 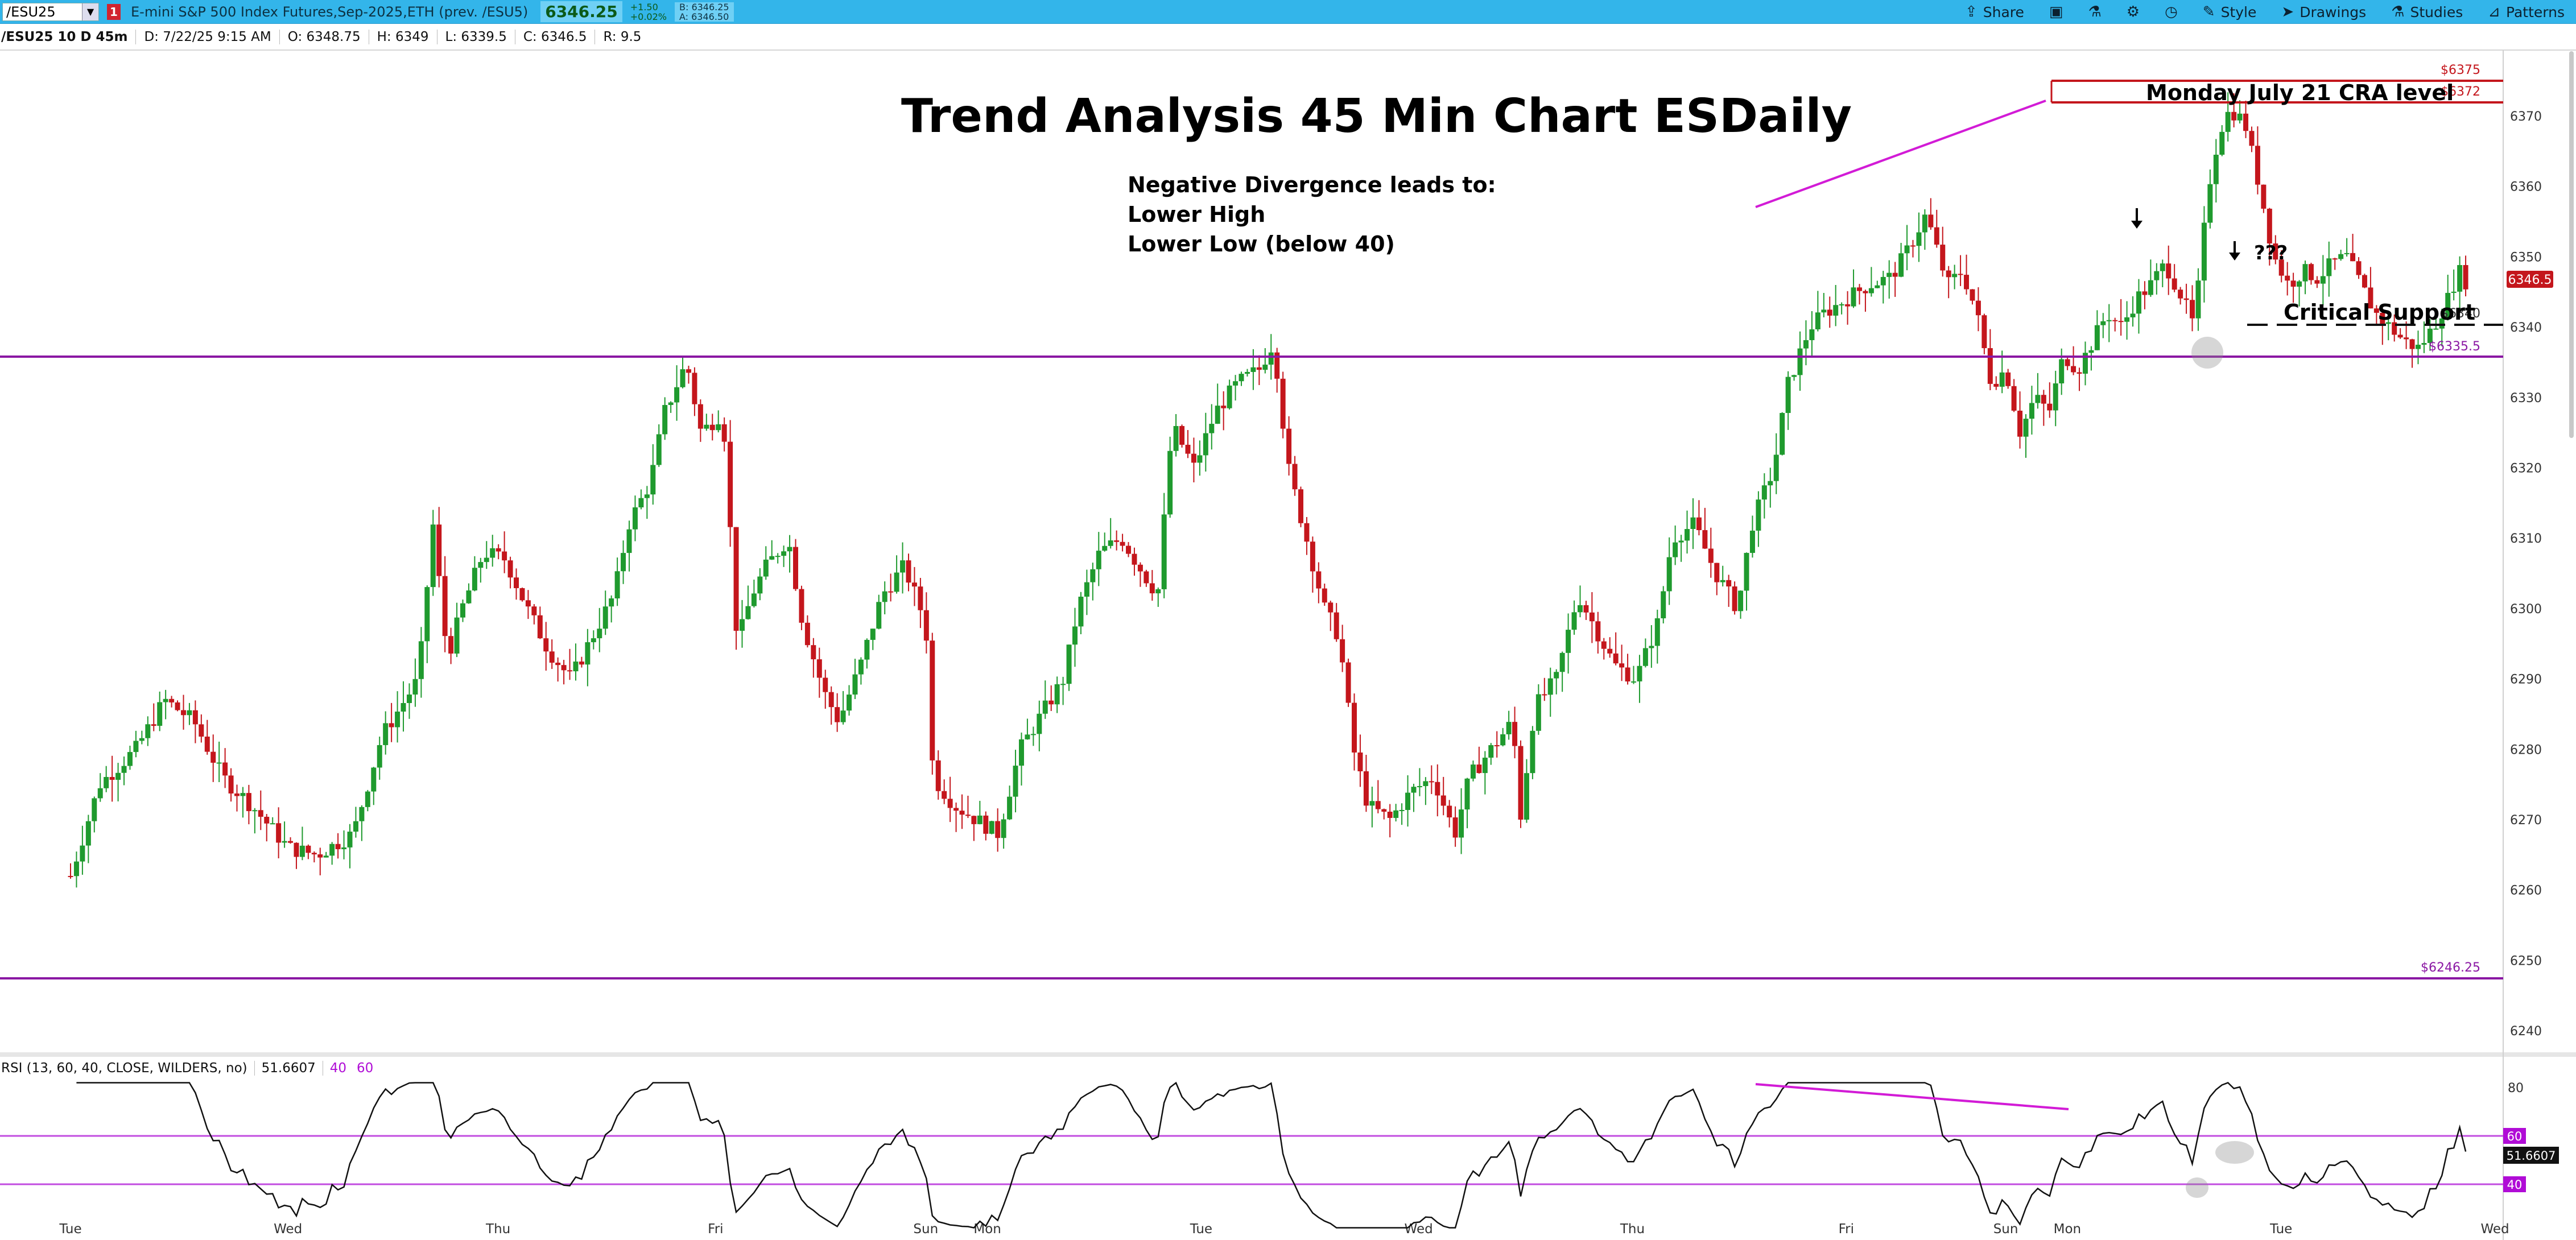 I want to click on note-line-2: Lower High, so click(x=1196, y=215).